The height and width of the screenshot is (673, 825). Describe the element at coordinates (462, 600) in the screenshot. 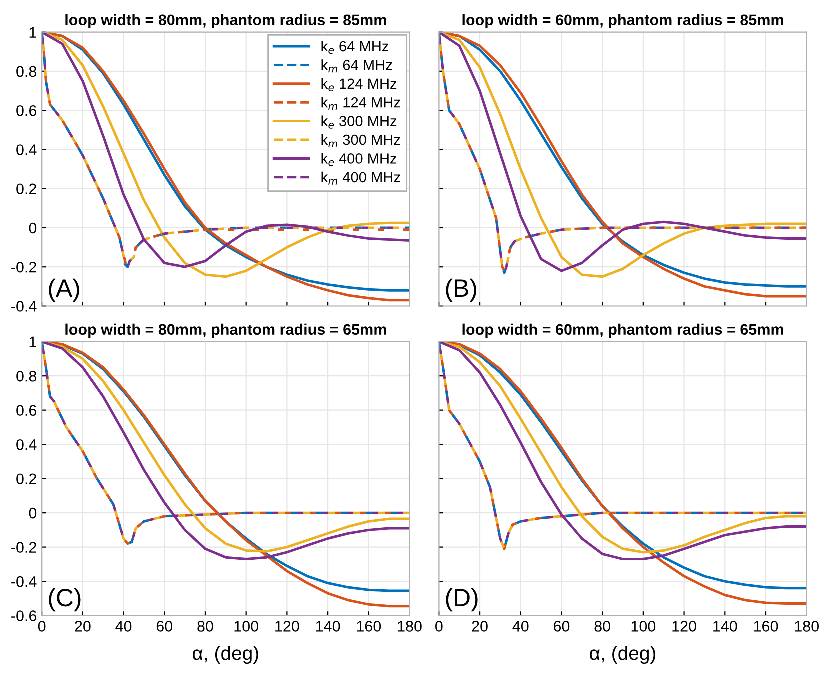

I see `annotation: (D)` at that location.